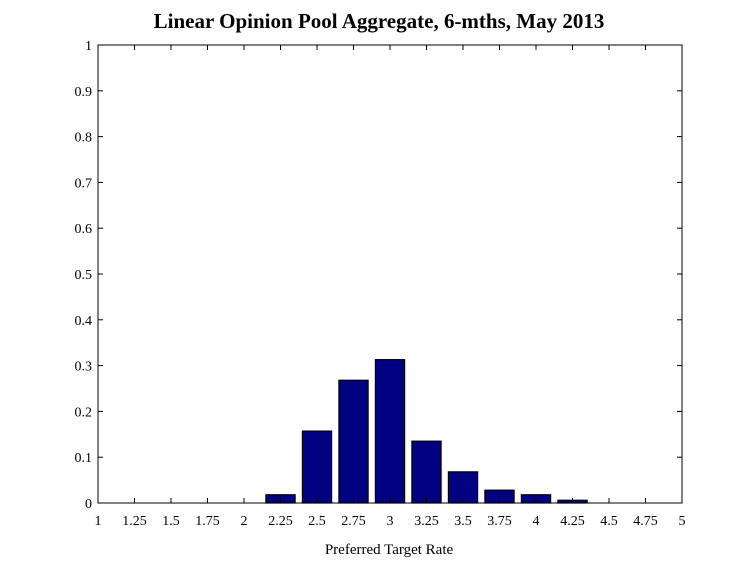  What do you see at coordinates (84, 229) in the screenshot?
I see `y-tick-label: 0.6` at bounding box center [84, 229].